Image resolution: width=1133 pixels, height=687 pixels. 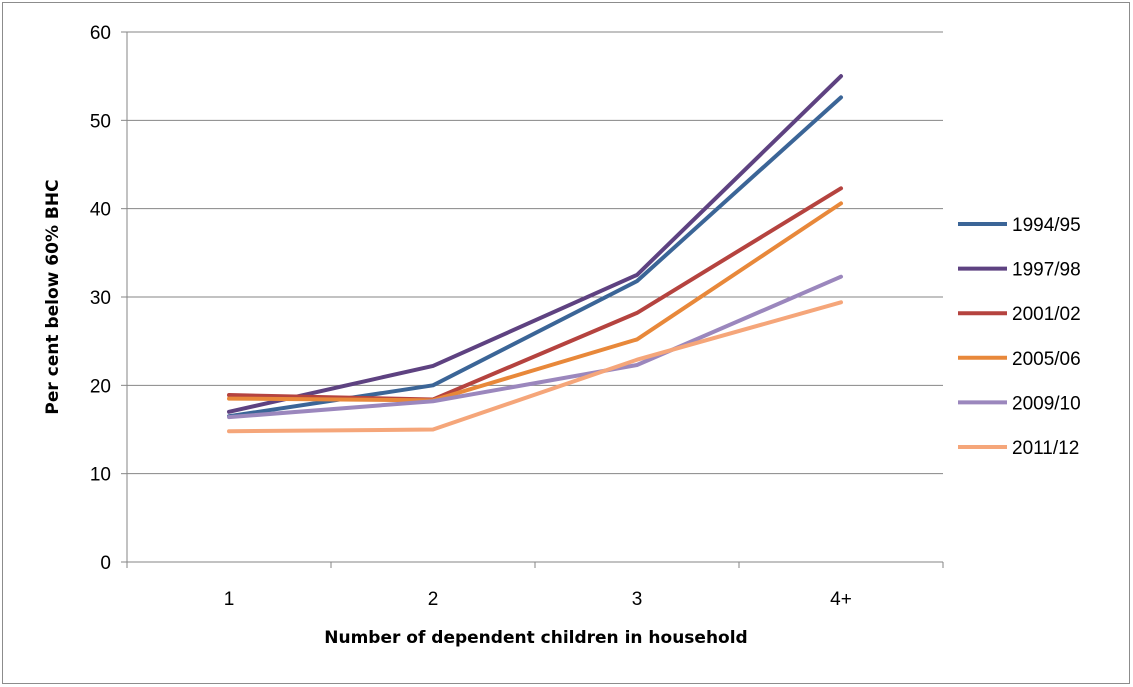 What do you see at coordinates (105, 563) in the screenshot?
I see `y-tick-label: 0` at bounding box center [105, 563].